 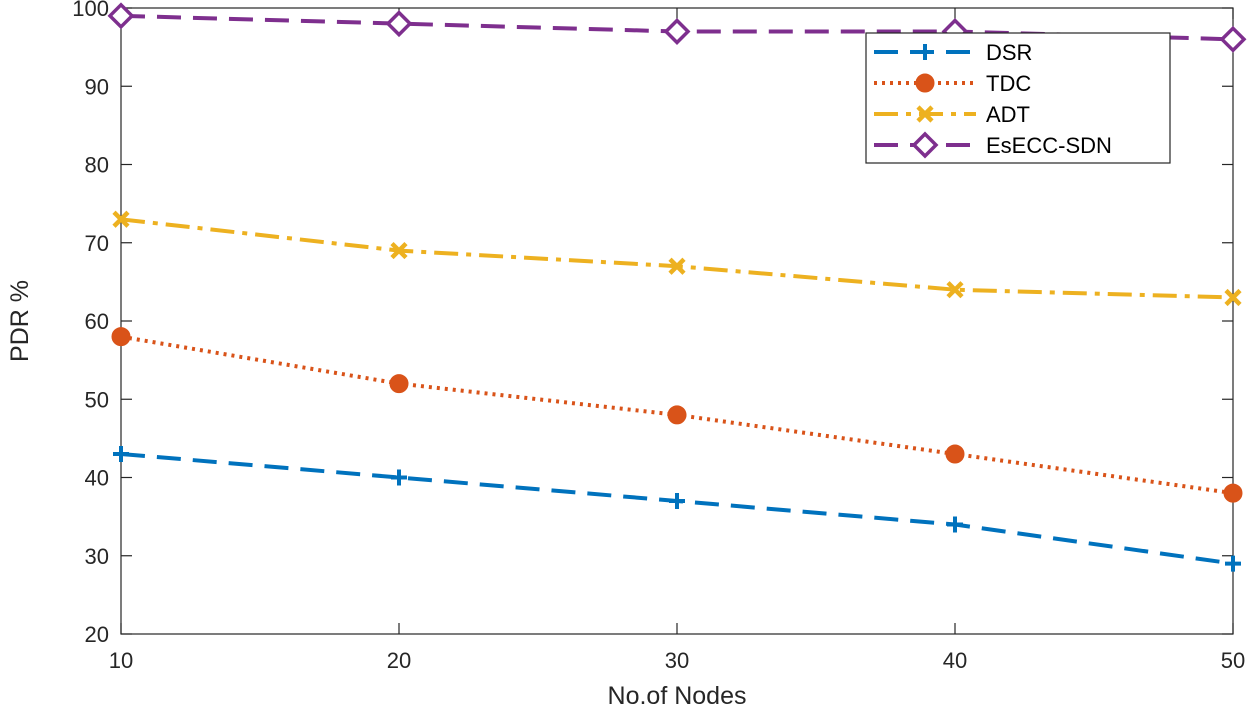 What do you see at coordinates (1049, 145) in the screenshot?
I see `legend-label: EsECC-SDN` at bounding box center [1049, 145].